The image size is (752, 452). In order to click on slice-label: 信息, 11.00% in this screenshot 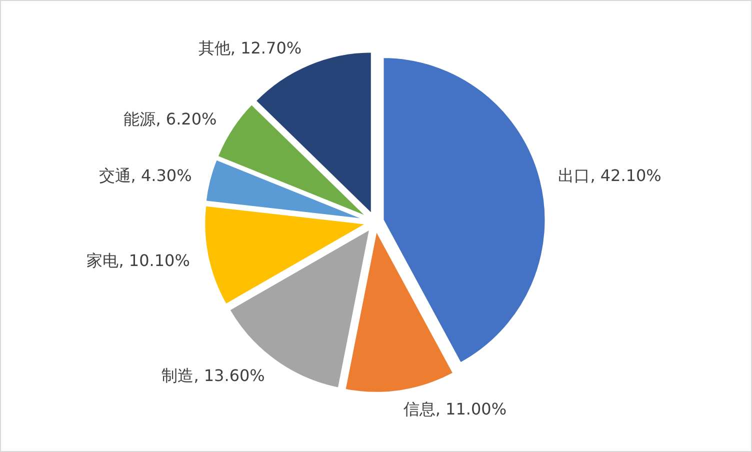, I will do `click(455, 408)`.